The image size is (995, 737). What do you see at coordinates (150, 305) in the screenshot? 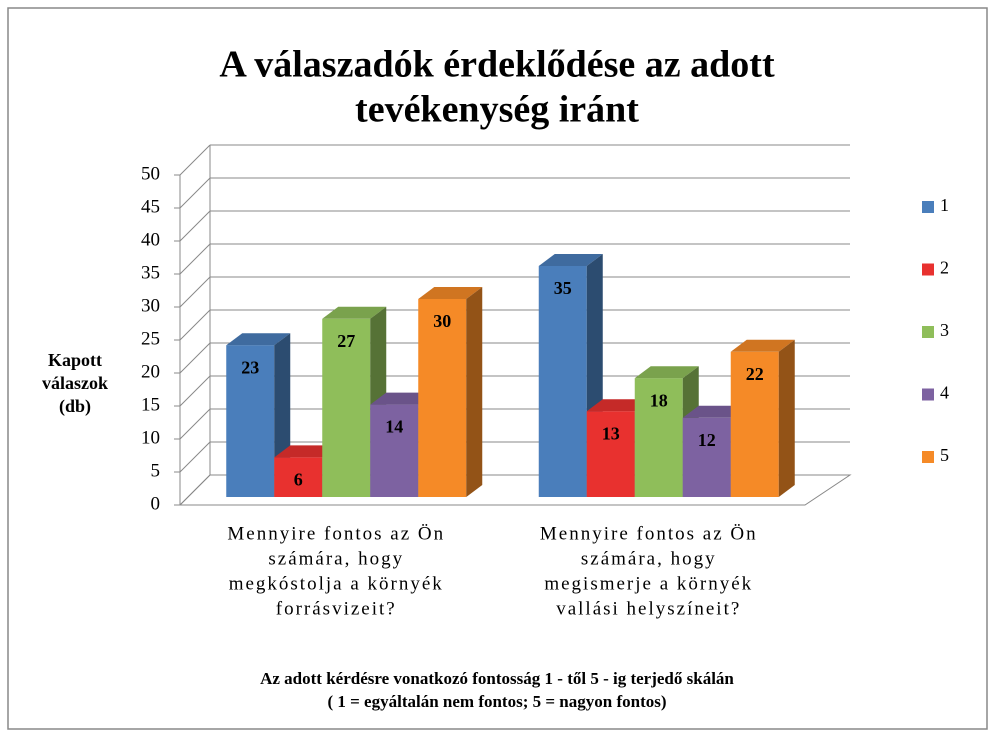
I see `y-tick-label: 30` at bounding box center [150, 305].